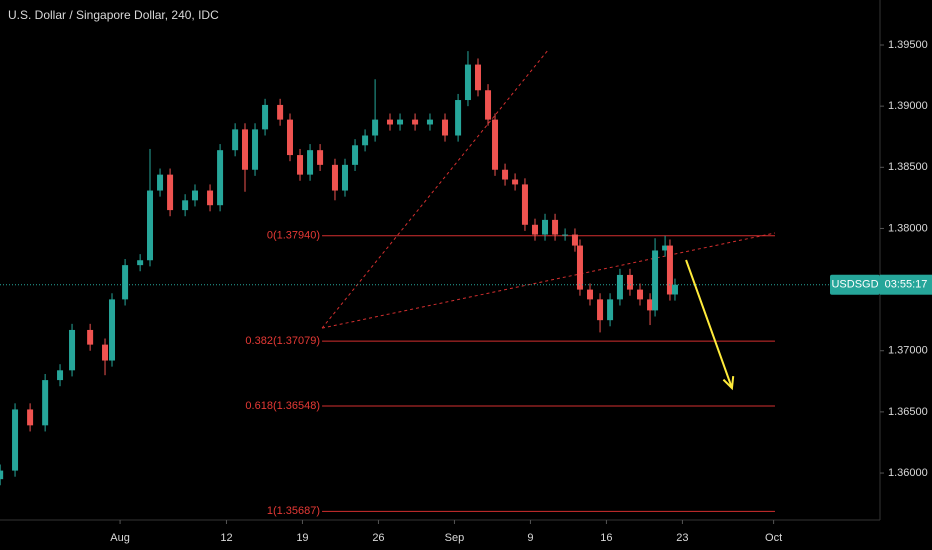 The width and height of the screenshot is (932, 550). What do you see at coordinates (606, 538) in the screenshot?
I see `x-tick-label: 16` at bounding box center [606, 538].